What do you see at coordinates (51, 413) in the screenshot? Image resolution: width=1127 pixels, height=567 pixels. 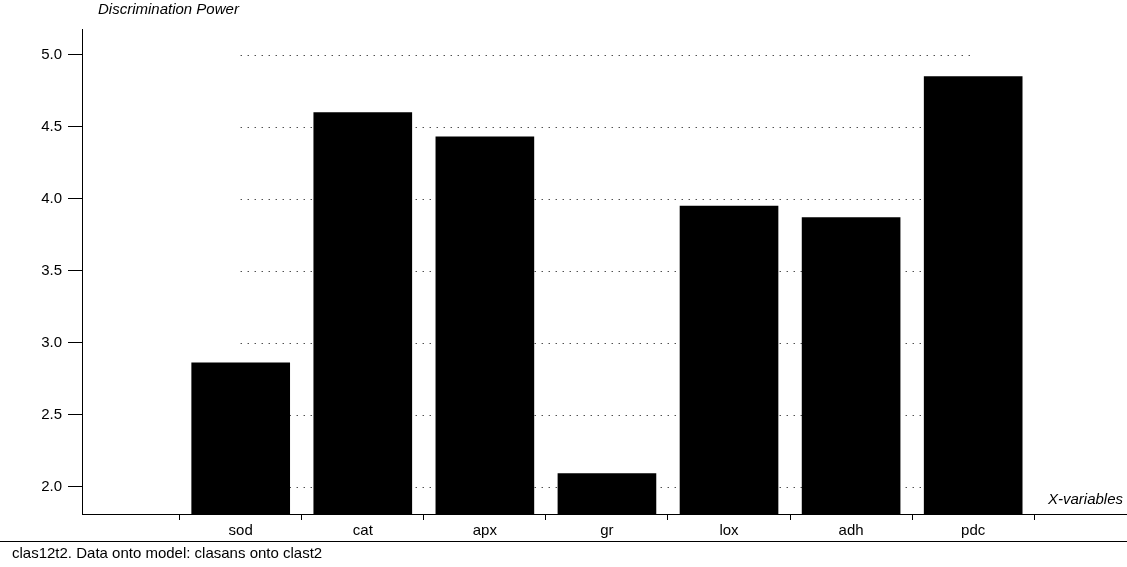 I see `y-tick-label: 2.5` at bounding box center [51, 413].